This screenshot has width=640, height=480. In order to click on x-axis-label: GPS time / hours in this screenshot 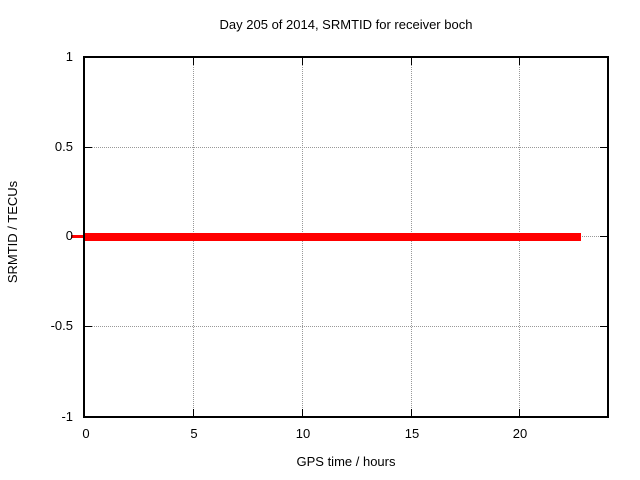, I will do `click(346, 461)`.